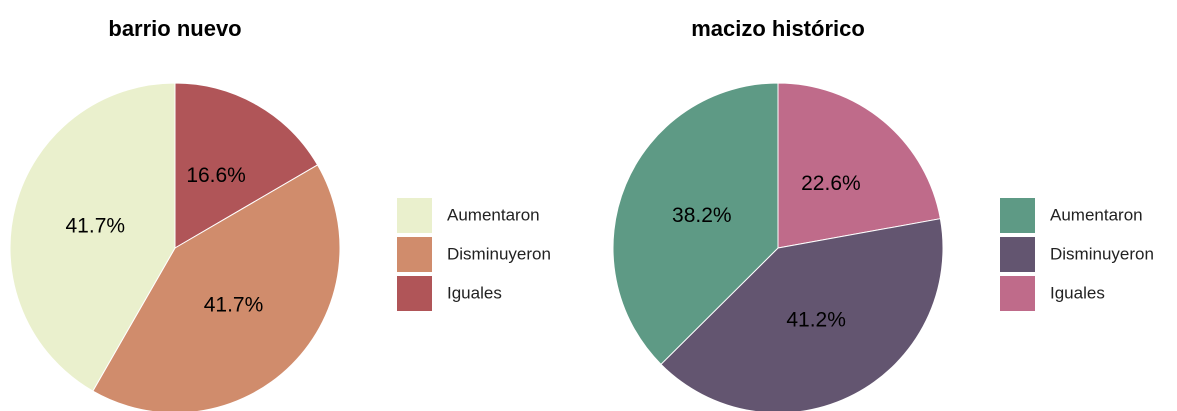  I want to click on chart-title: macizo histórico, so click(778, 28).